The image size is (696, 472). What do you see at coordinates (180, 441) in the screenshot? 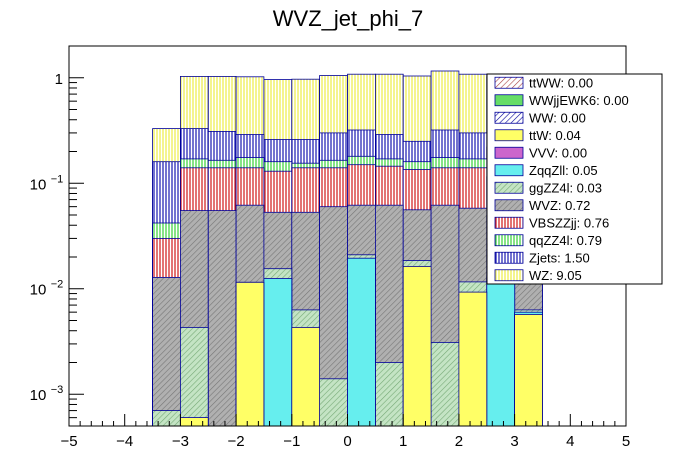
I see `x-tick-label: −3` at bounding box center [180, 441].